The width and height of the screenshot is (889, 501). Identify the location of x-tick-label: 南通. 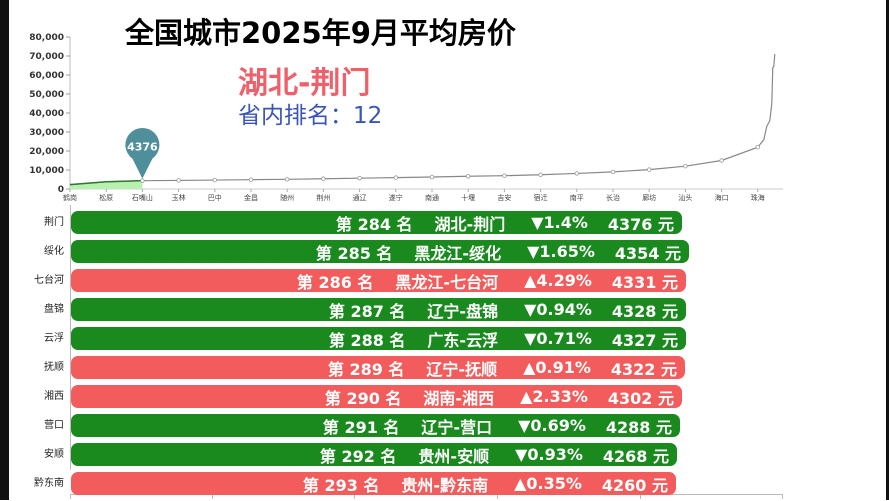
(432, 197).